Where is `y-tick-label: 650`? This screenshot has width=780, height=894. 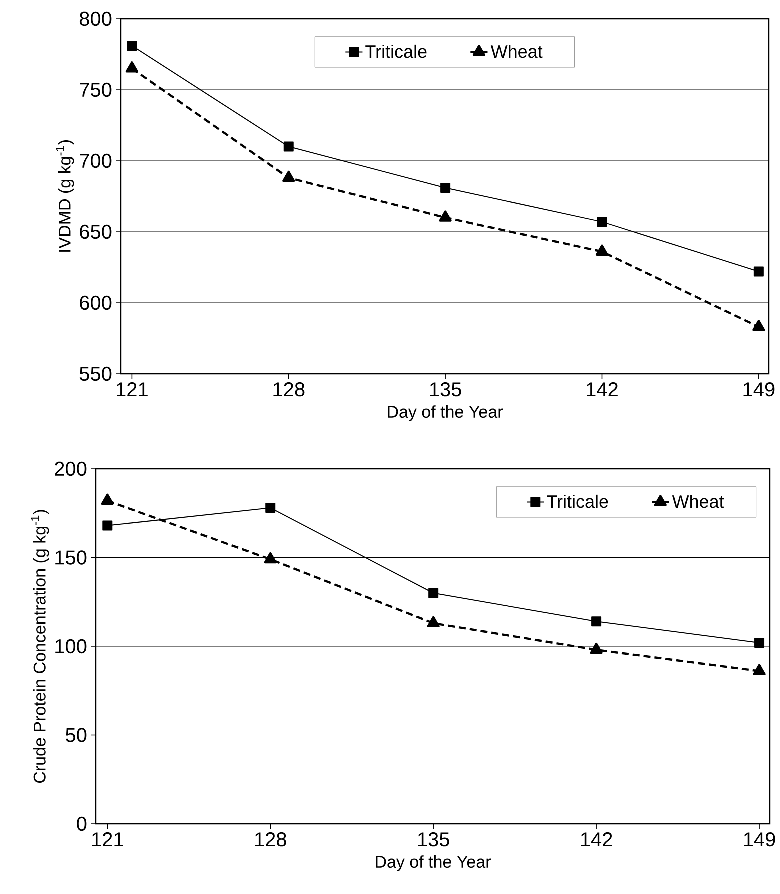 y-tick-label: 650 is located at coordinates (96, 232).